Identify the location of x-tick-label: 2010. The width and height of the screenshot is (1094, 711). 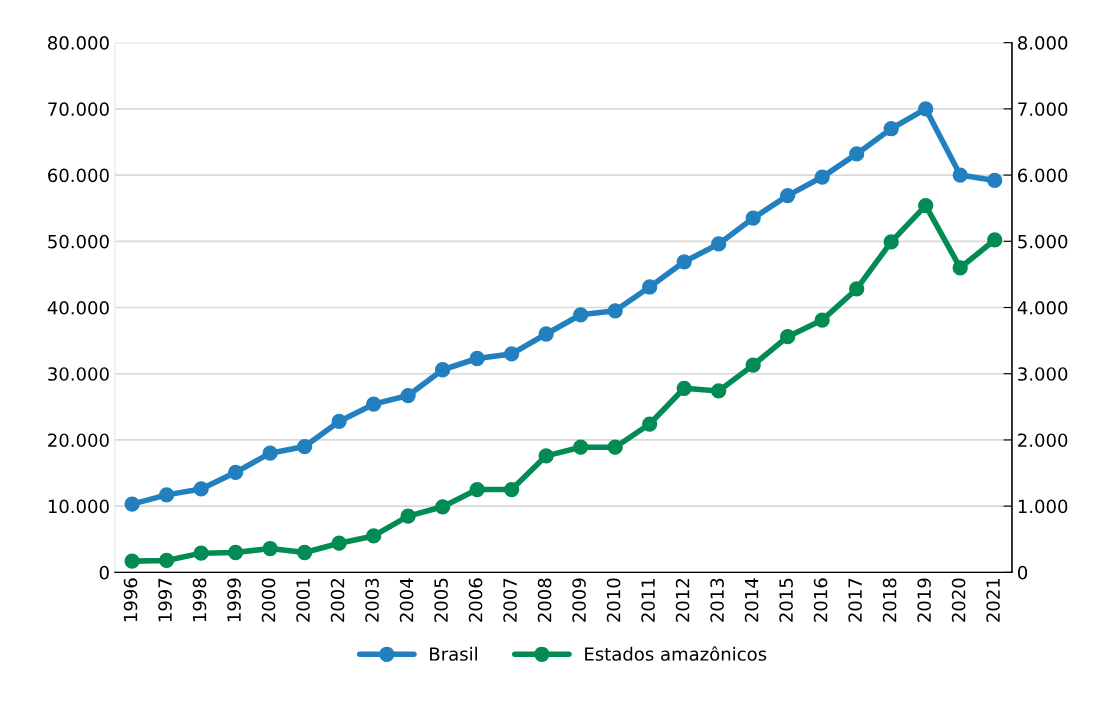
(613, 600).